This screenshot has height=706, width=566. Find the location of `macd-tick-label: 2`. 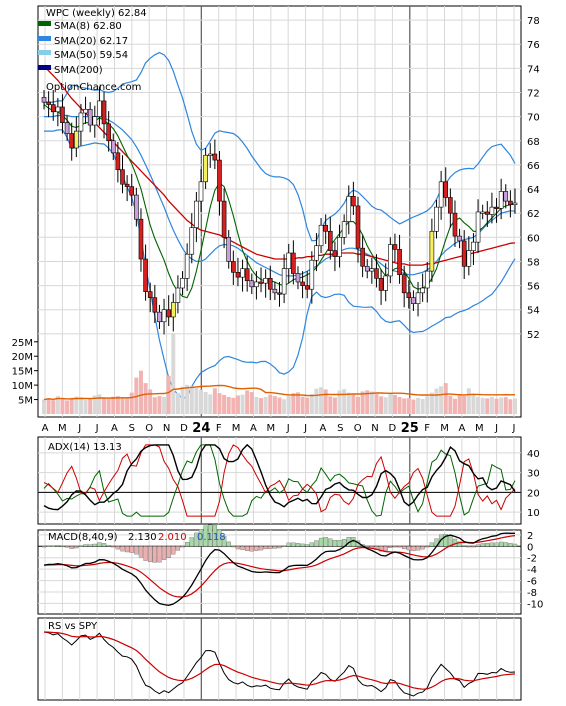

macd-tick-label: 2 is located at coordinates (530, 536).